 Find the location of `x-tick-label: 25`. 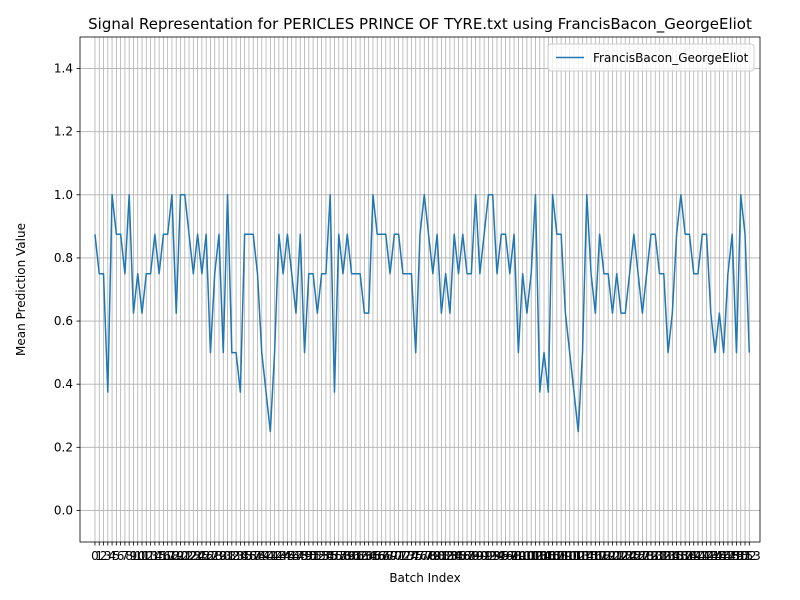

x-tick-label: 25 is located at coordinates (201, 556).